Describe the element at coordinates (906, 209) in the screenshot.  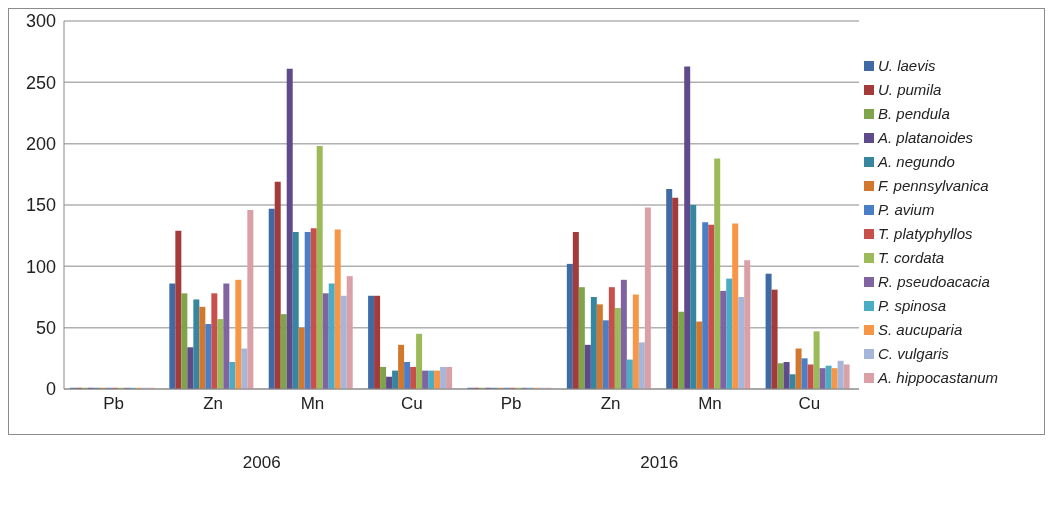
I see `legend-label: P. avium` at that location.